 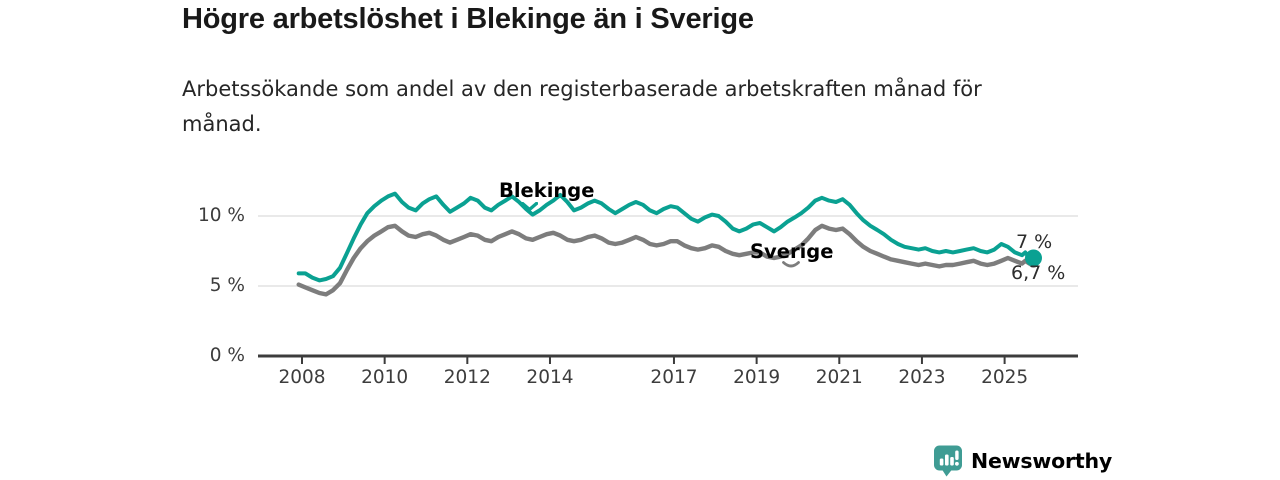 I want to click on smile-curve-icon, so click(x=791, y=264).